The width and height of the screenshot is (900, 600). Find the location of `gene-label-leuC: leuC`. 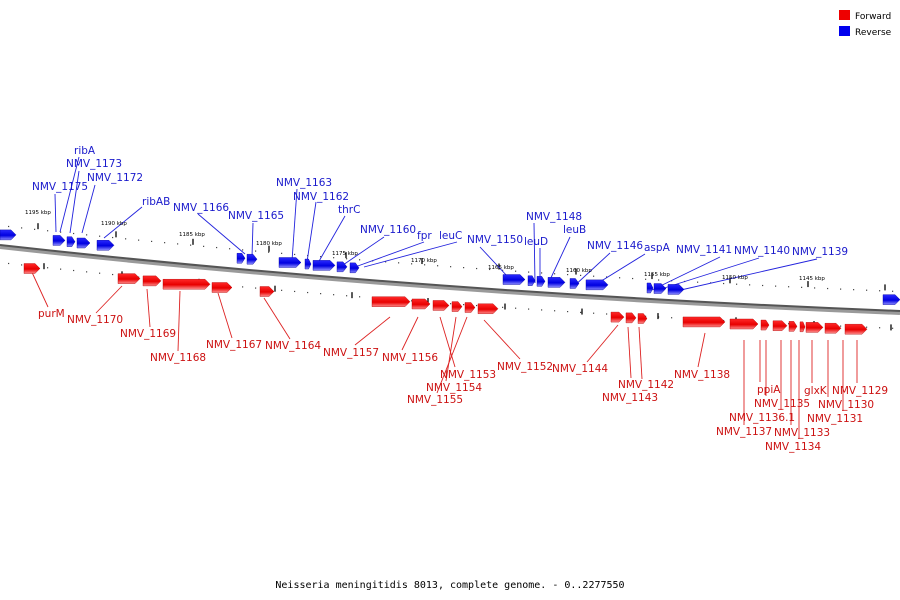

gene-label-leuC: leuC is located at coordinates (450, 236).